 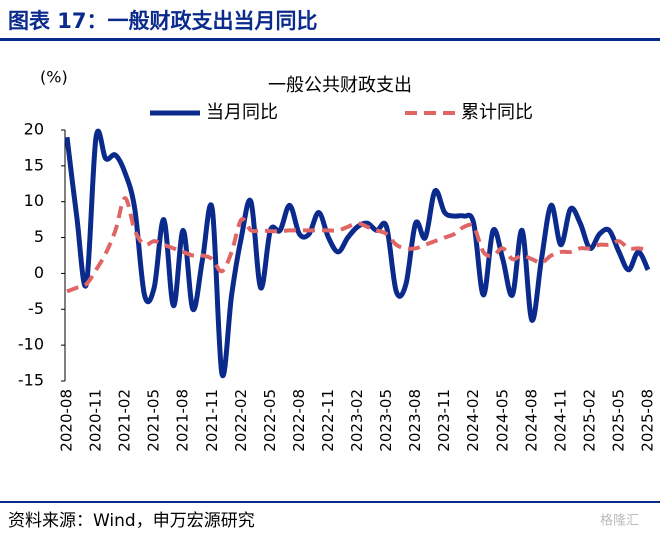 What do you see at coordinates (357, 420) in the screenshot?
I see `x-tick-label: 2023-02` at bounding box center [357, 420].